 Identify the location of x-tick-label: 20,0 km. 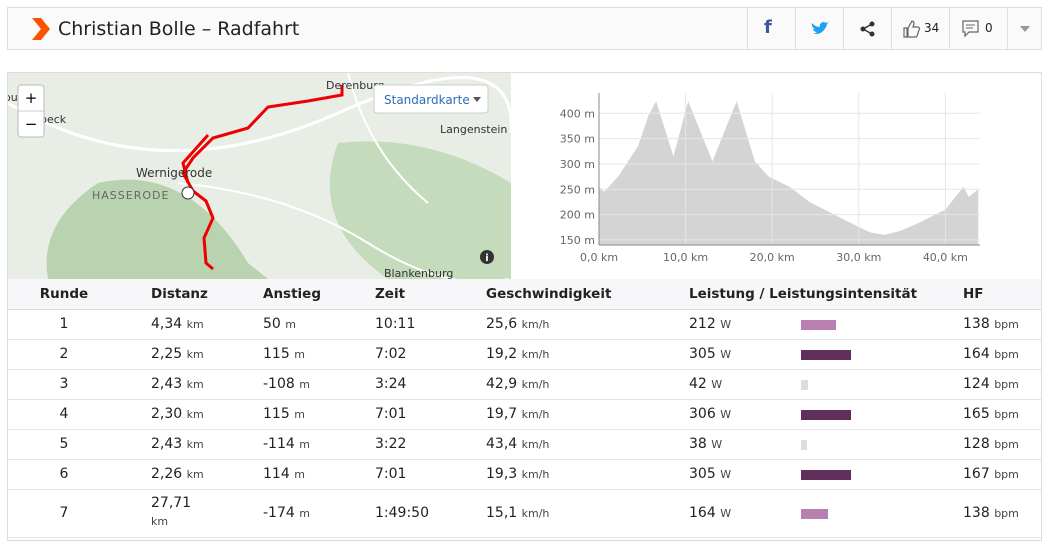
(772, 257).